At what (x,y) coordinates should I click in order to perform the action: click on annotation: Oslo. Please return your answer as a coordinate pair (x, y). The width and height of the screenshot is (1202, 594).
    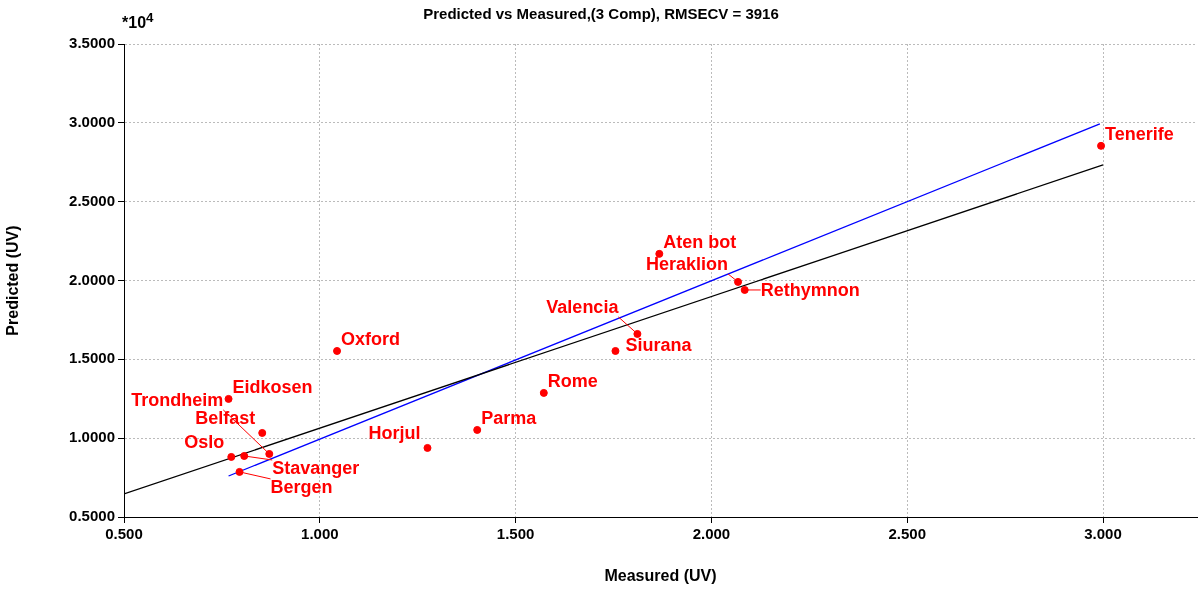
    Looking at the image, I should click on (204, 441).